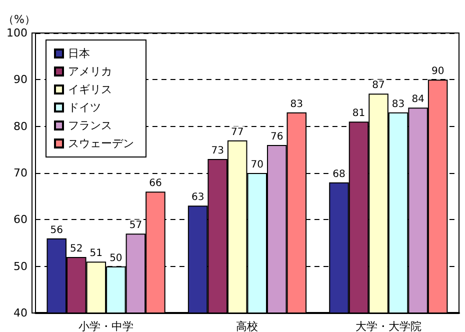  Describe the element at coordinates (217, 151) in the screenshot. I see `data-label: 73` at that location.